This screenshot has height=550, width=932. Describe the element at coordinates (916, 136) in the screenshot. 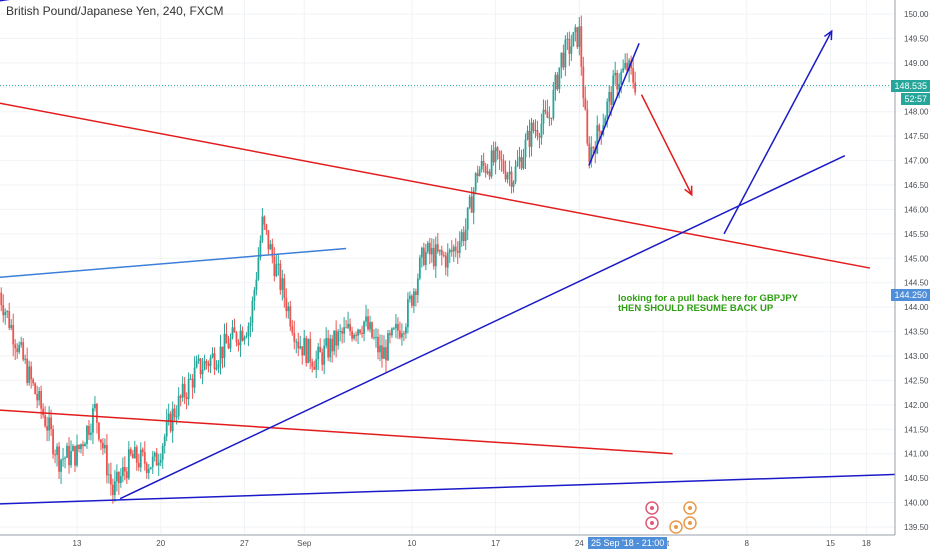

I see `y-tick-label: 147.50` at that location.